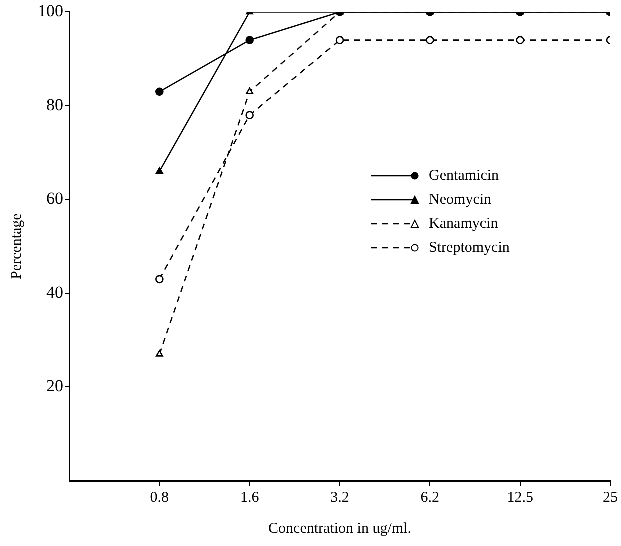 This screenshot has height=546, width=621. Describe the element at coordinates (55, 386) in the screenshot. I see `y-tick-label: 20` at that location.